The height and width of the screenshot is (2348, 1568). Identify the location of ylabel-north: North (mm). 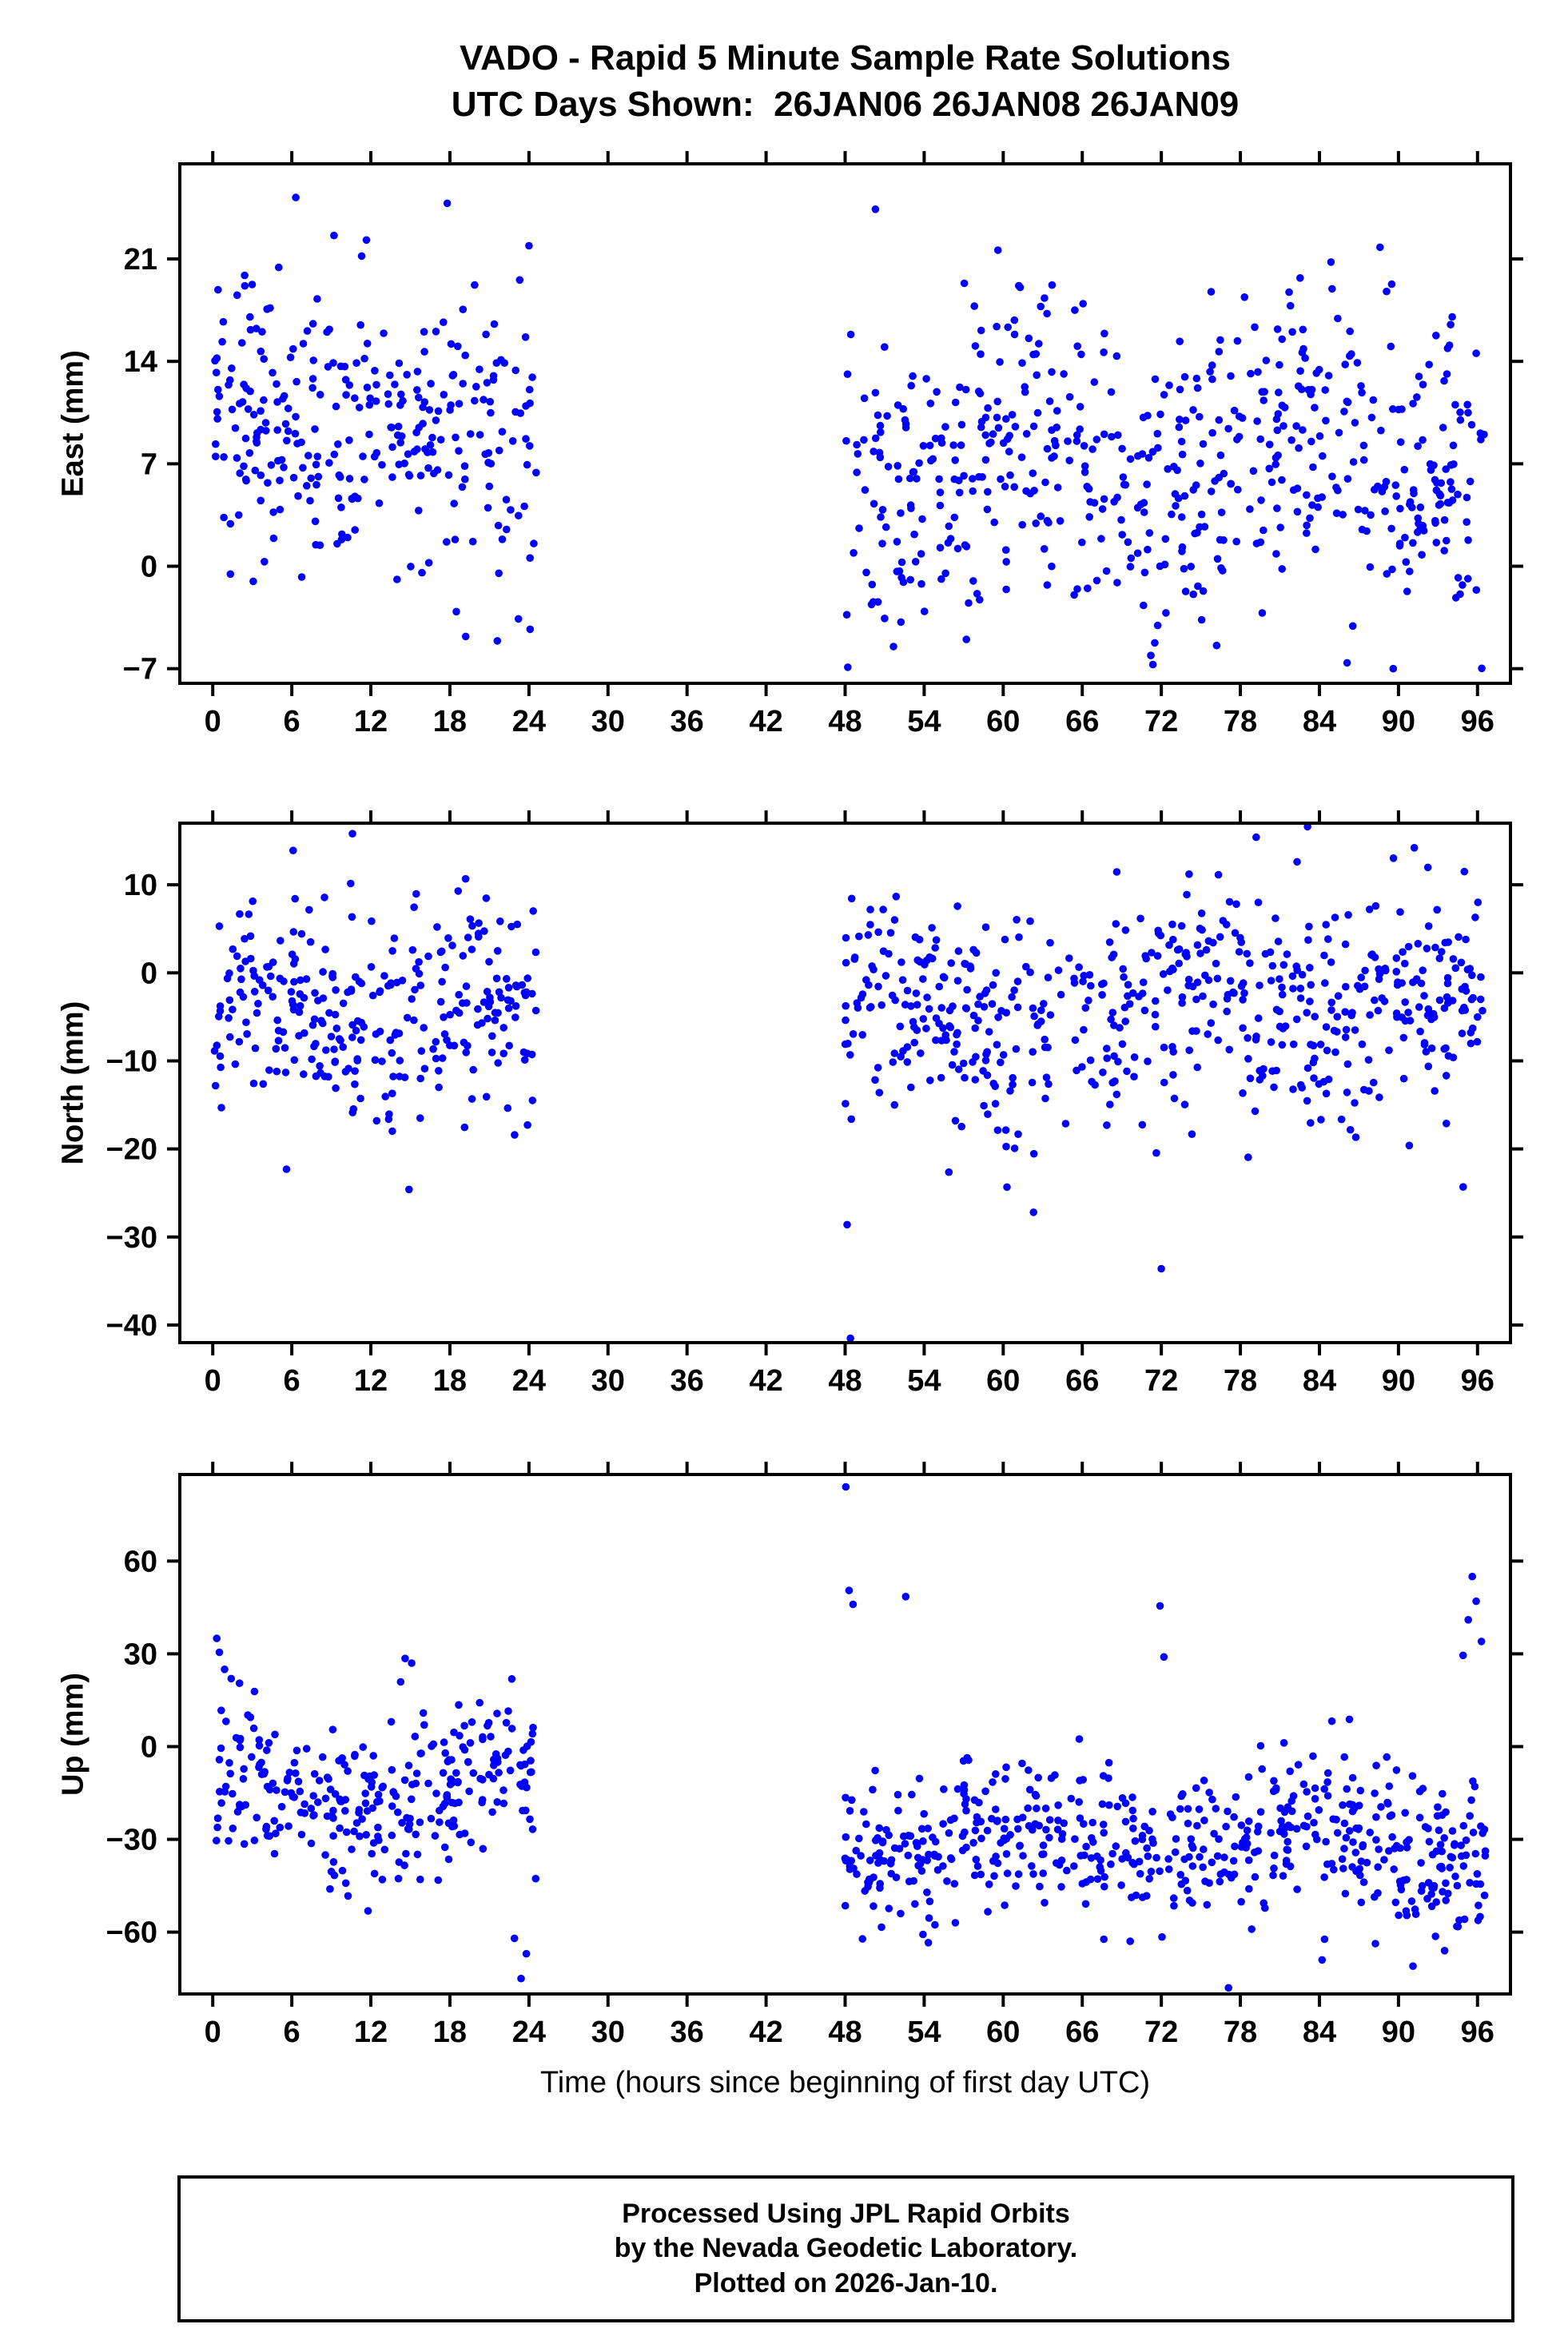
(73, 1083).